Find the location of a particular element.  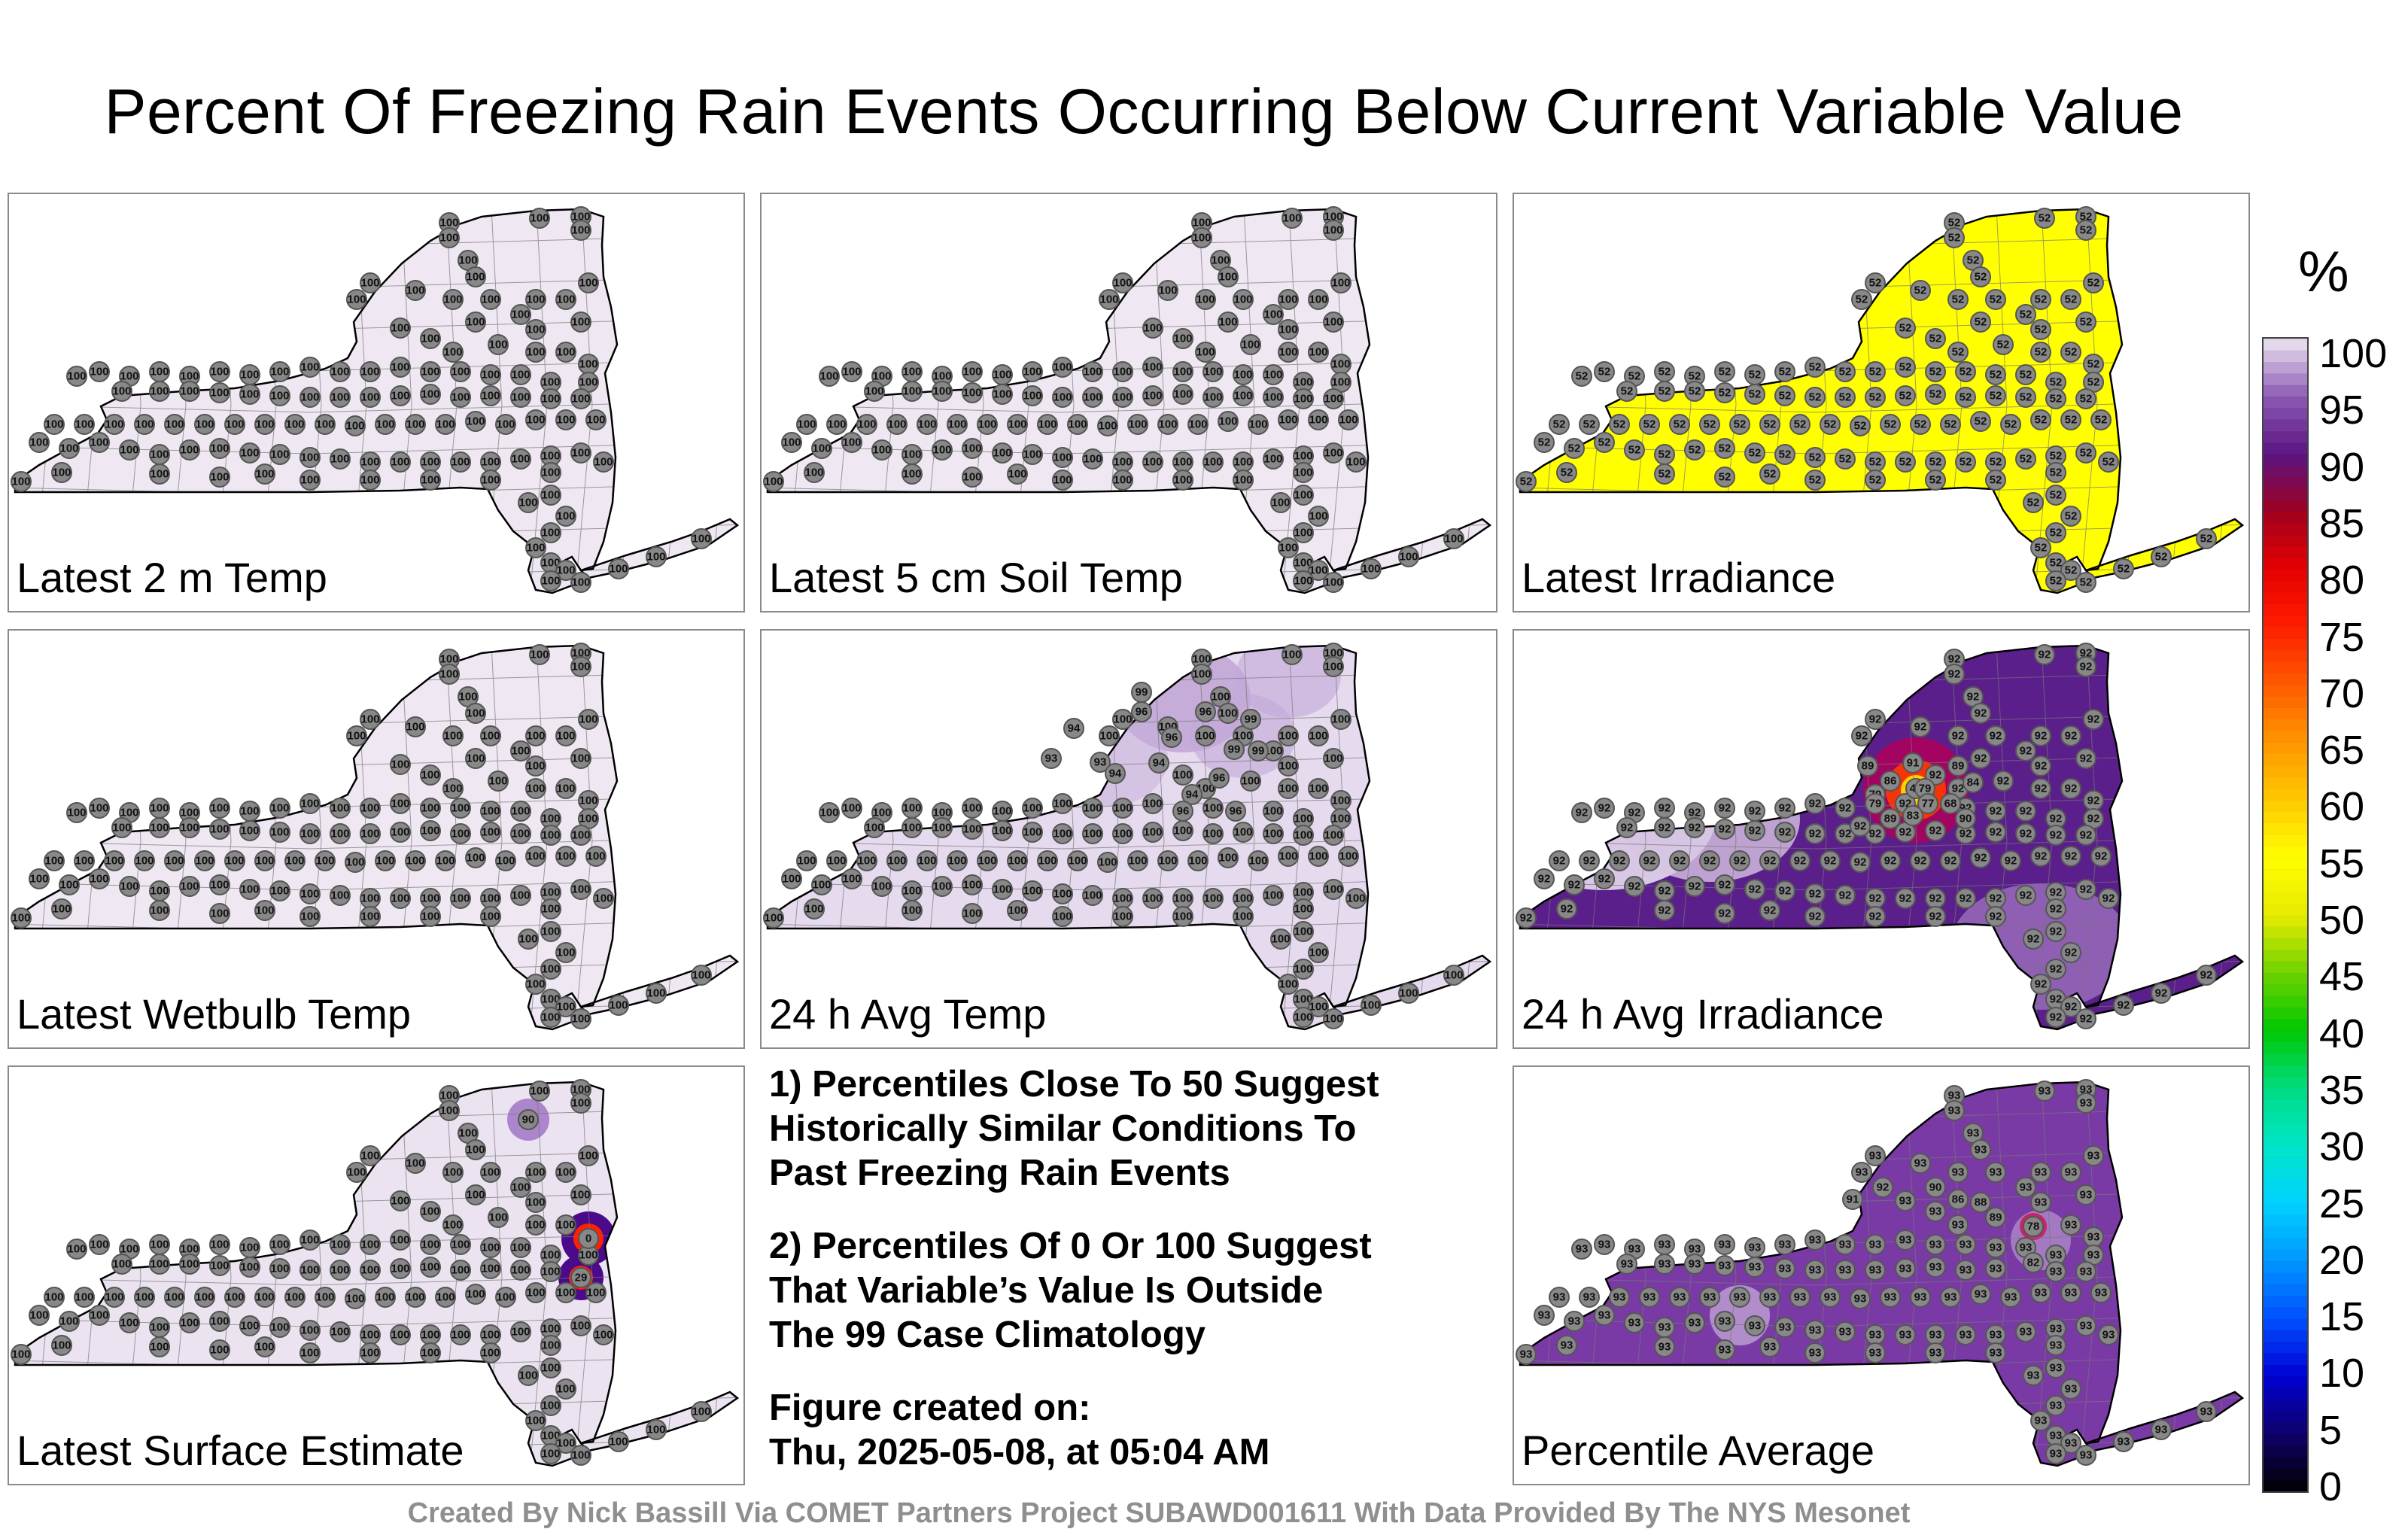

county-line is located at coordinates (628, 401).